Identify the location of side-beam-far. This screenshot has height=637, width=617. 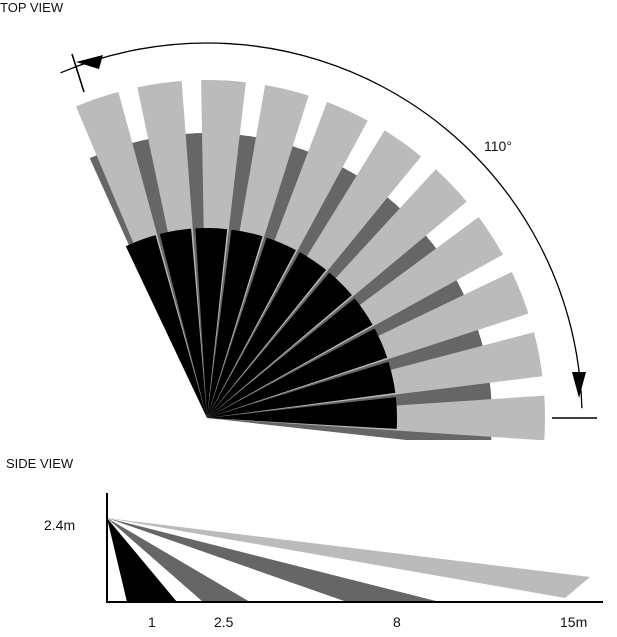
(348, 558).